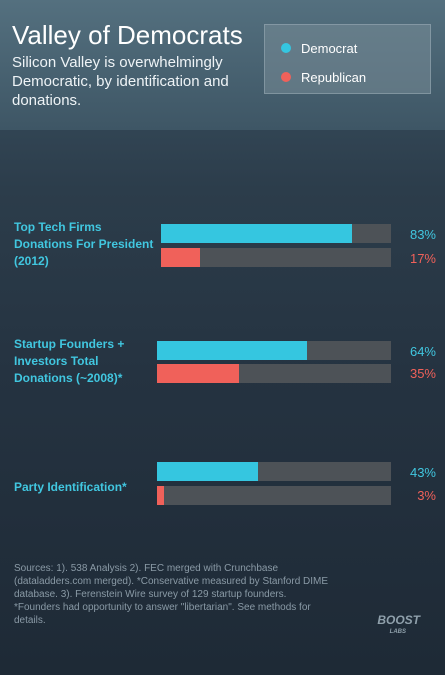 This screenshot has height=675, width=445. Describe the element at coordinates (398, 632) in the screenshot. I see `logo-text-bottom: LABS` at that location.